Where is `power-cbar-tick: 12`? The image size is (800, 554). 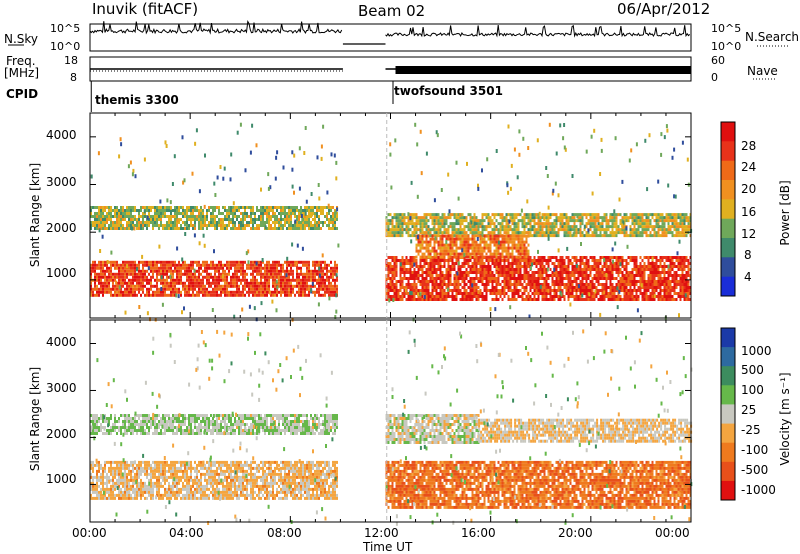
power-cbar-tick: 12 is located at coordinates (749, 234).